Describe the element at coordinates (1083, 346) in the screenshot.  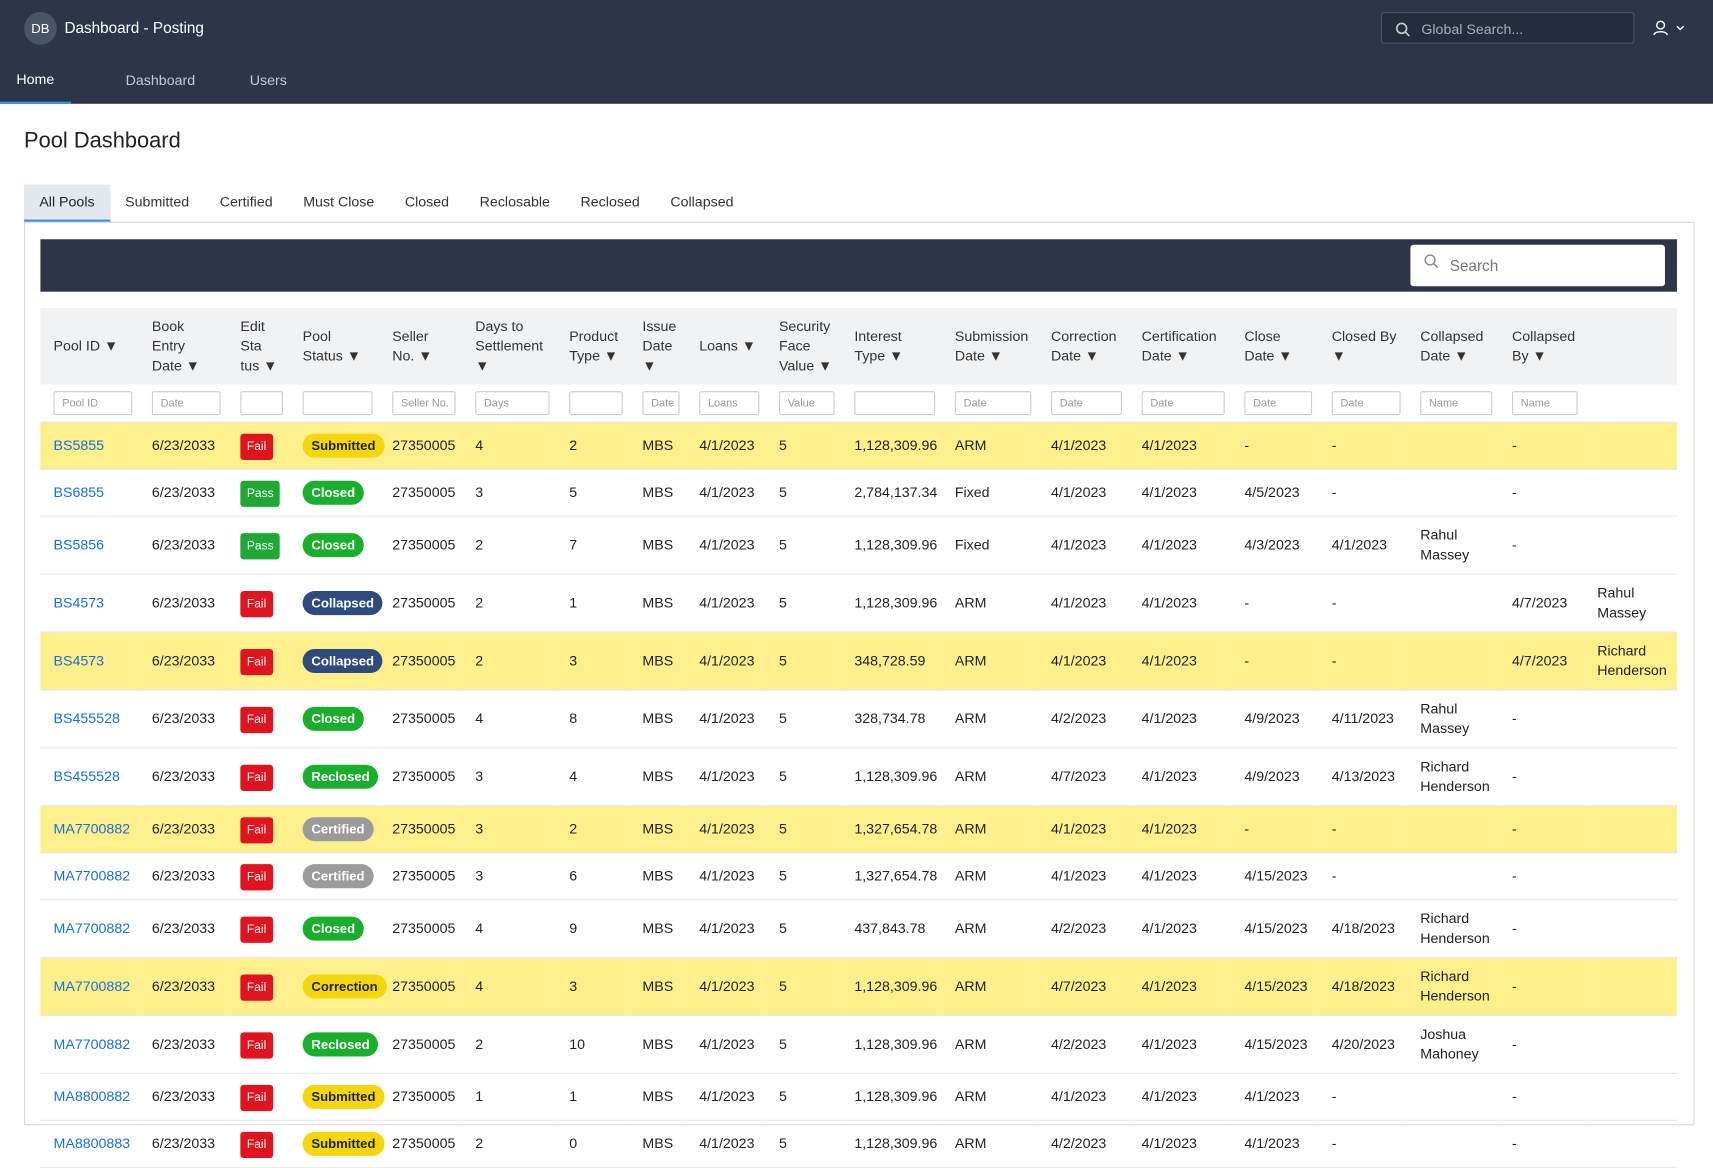
I see `column-header: Correction Date ▼` at that location.